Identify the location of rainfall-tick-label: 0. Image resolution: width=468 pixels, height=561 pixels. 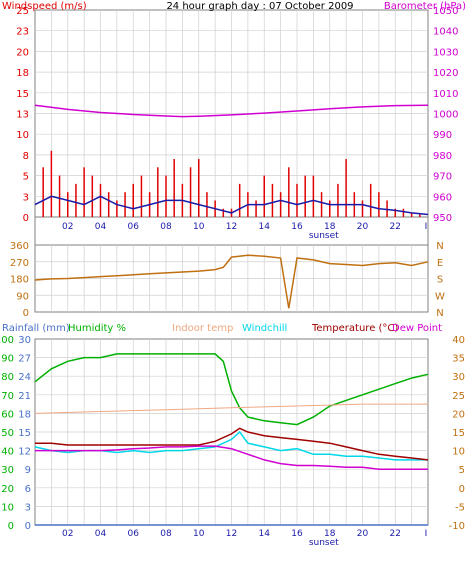
(28, 526).